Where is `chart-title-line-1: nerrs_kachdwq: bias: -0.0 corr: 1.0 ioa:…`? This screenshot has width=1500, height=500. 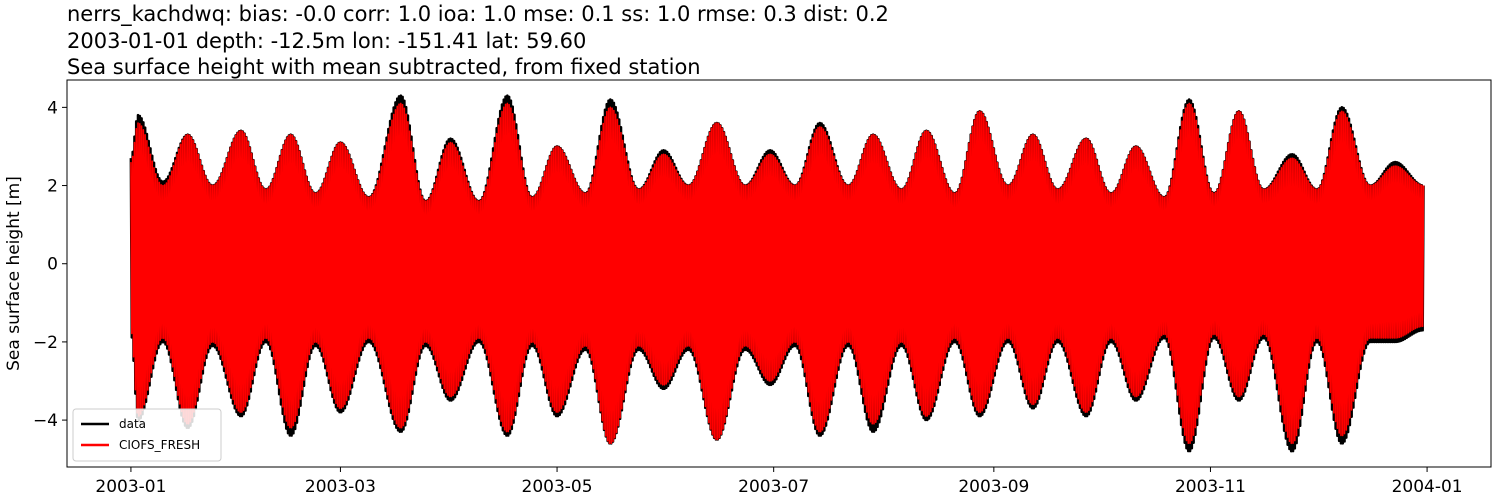 chart-title-line-1: nerrs_kachdwq: bias: -0.0 corr: 1.0 ioa:… is located at coordinates (478, 14).